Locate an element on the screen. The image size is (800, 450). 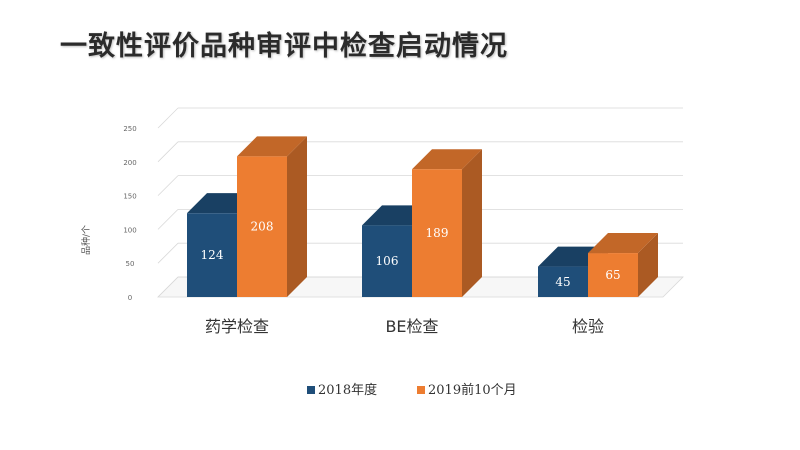
data-label: 65 is located at coordinates (612, 275).